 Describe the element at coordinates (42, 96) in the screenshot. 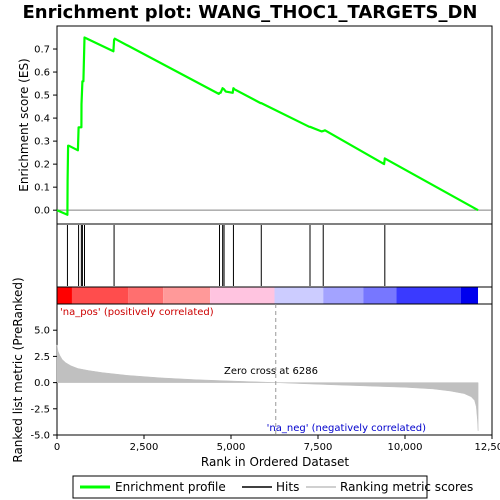

I see `top-y-tick-label: 0.5` at that location.